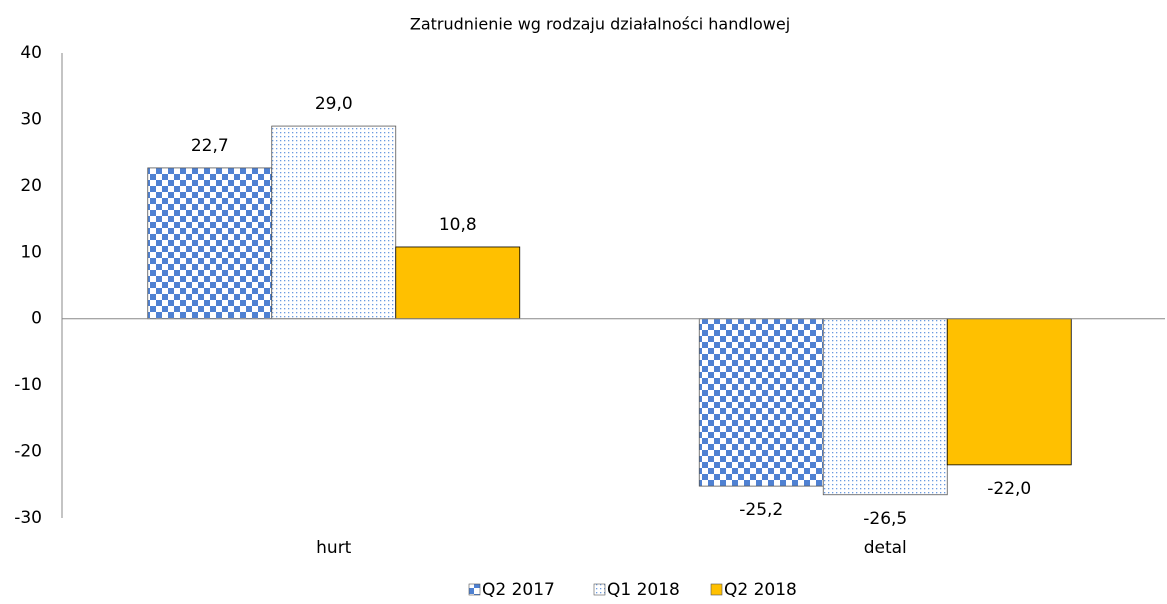 The image size is (1167, 604). I want to click on legend-label: Q2 2018, so click(760, 590).